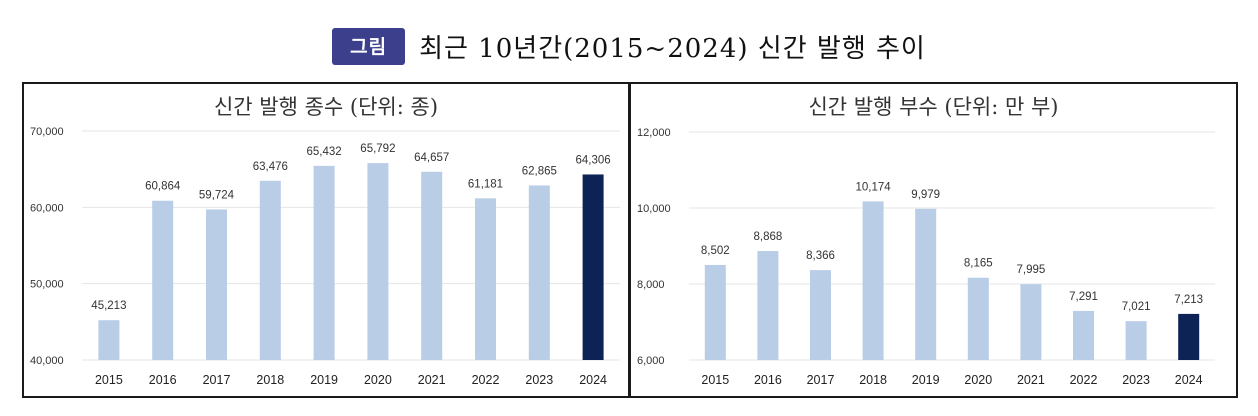 This screenshot has width=1258, height=416. What do you see at coordinates (654, 133) in the screenshot?
I see `y-tick-label: 12,000` at bounding box center [654, 133].